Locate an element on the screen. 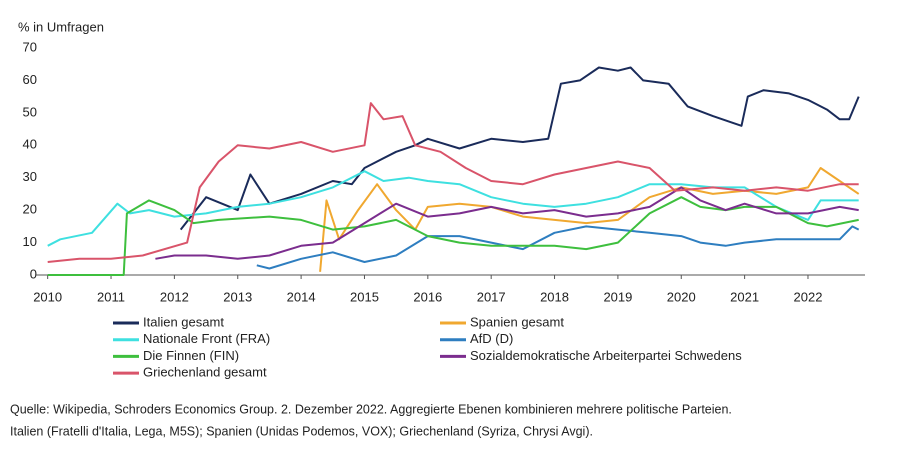 This screenshot has width=900, height=459. x-tick-label: 2022 is located at coordinates (808, 296).